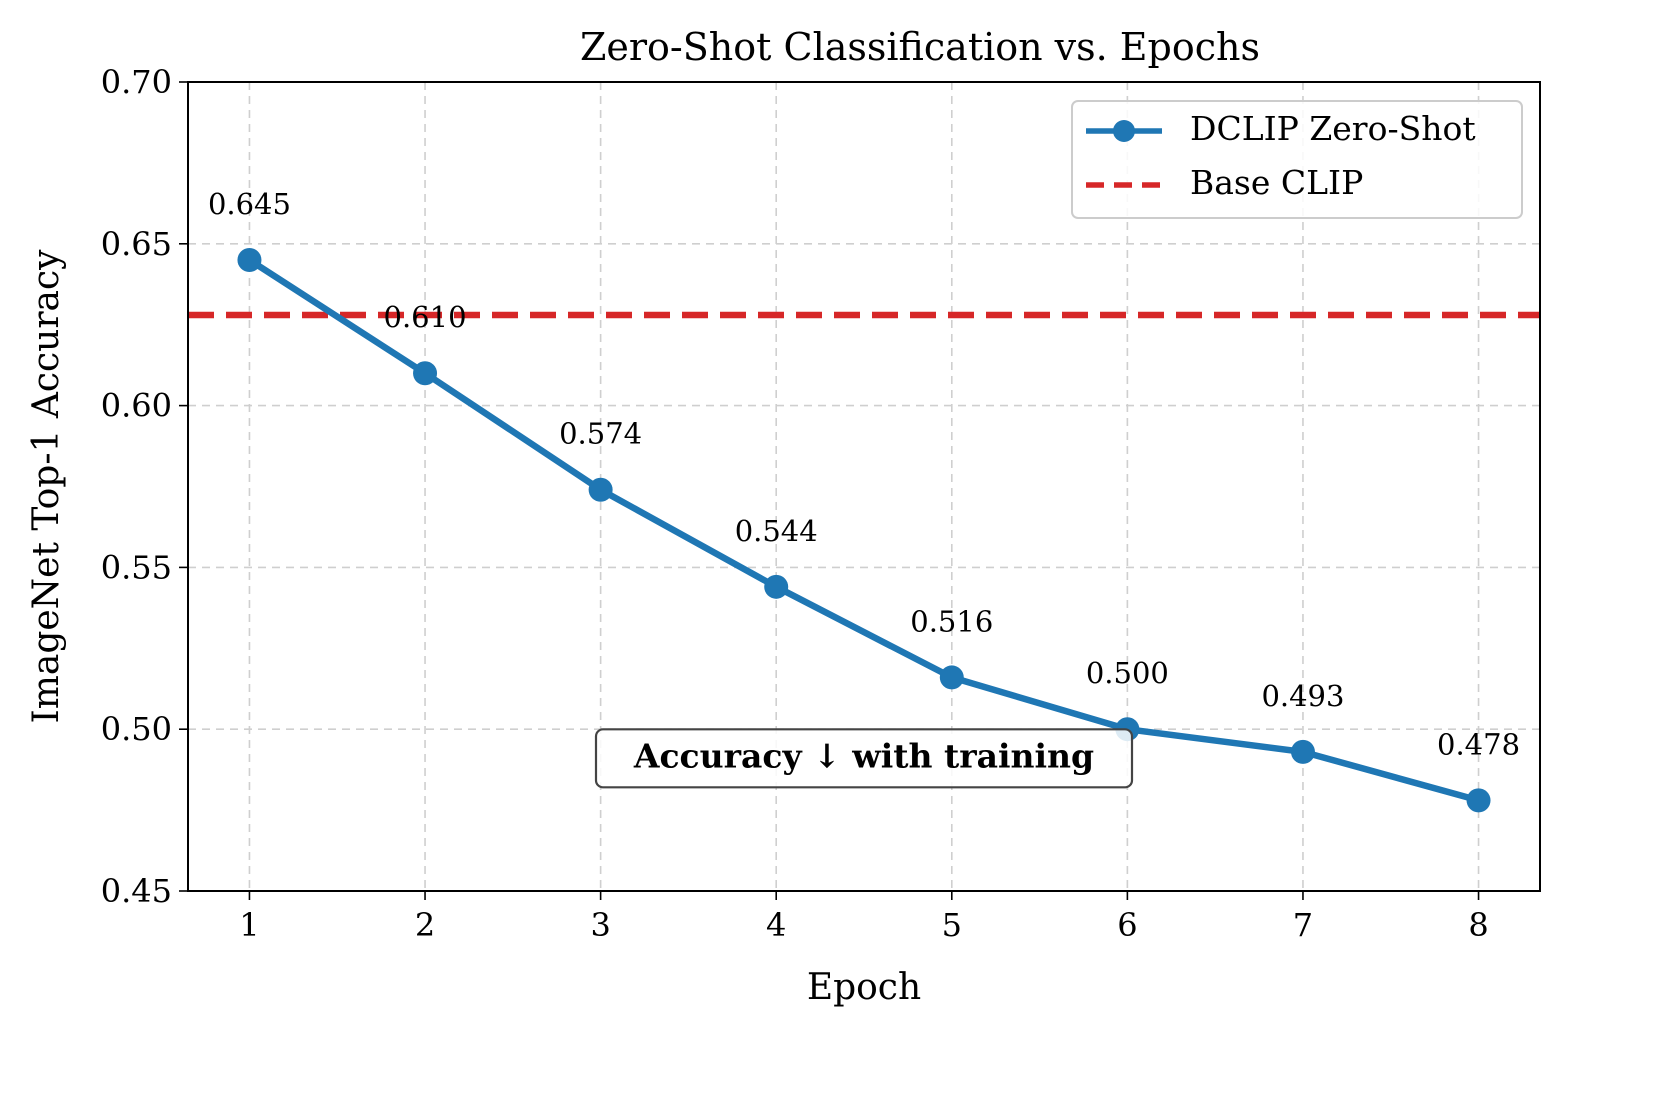 The image size is (1659, 1094). What do you see at coordinates (249, 204) in the screenshot?
I see `data-label: 0.645` at bounding box center [249, 204].